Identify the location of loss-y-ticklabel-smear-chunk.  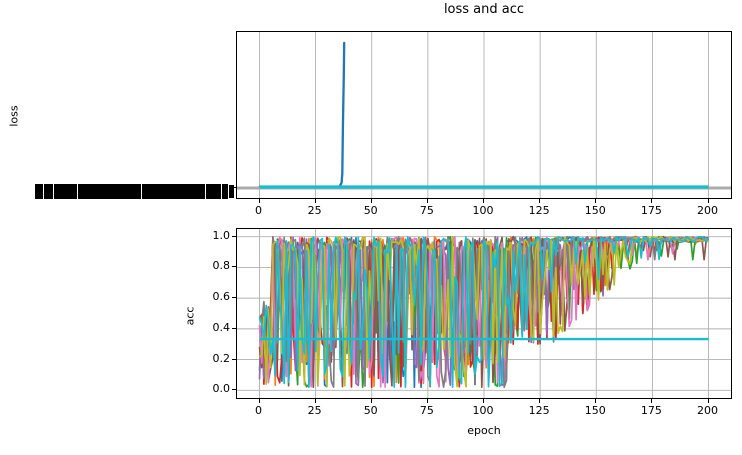
(231, 191).